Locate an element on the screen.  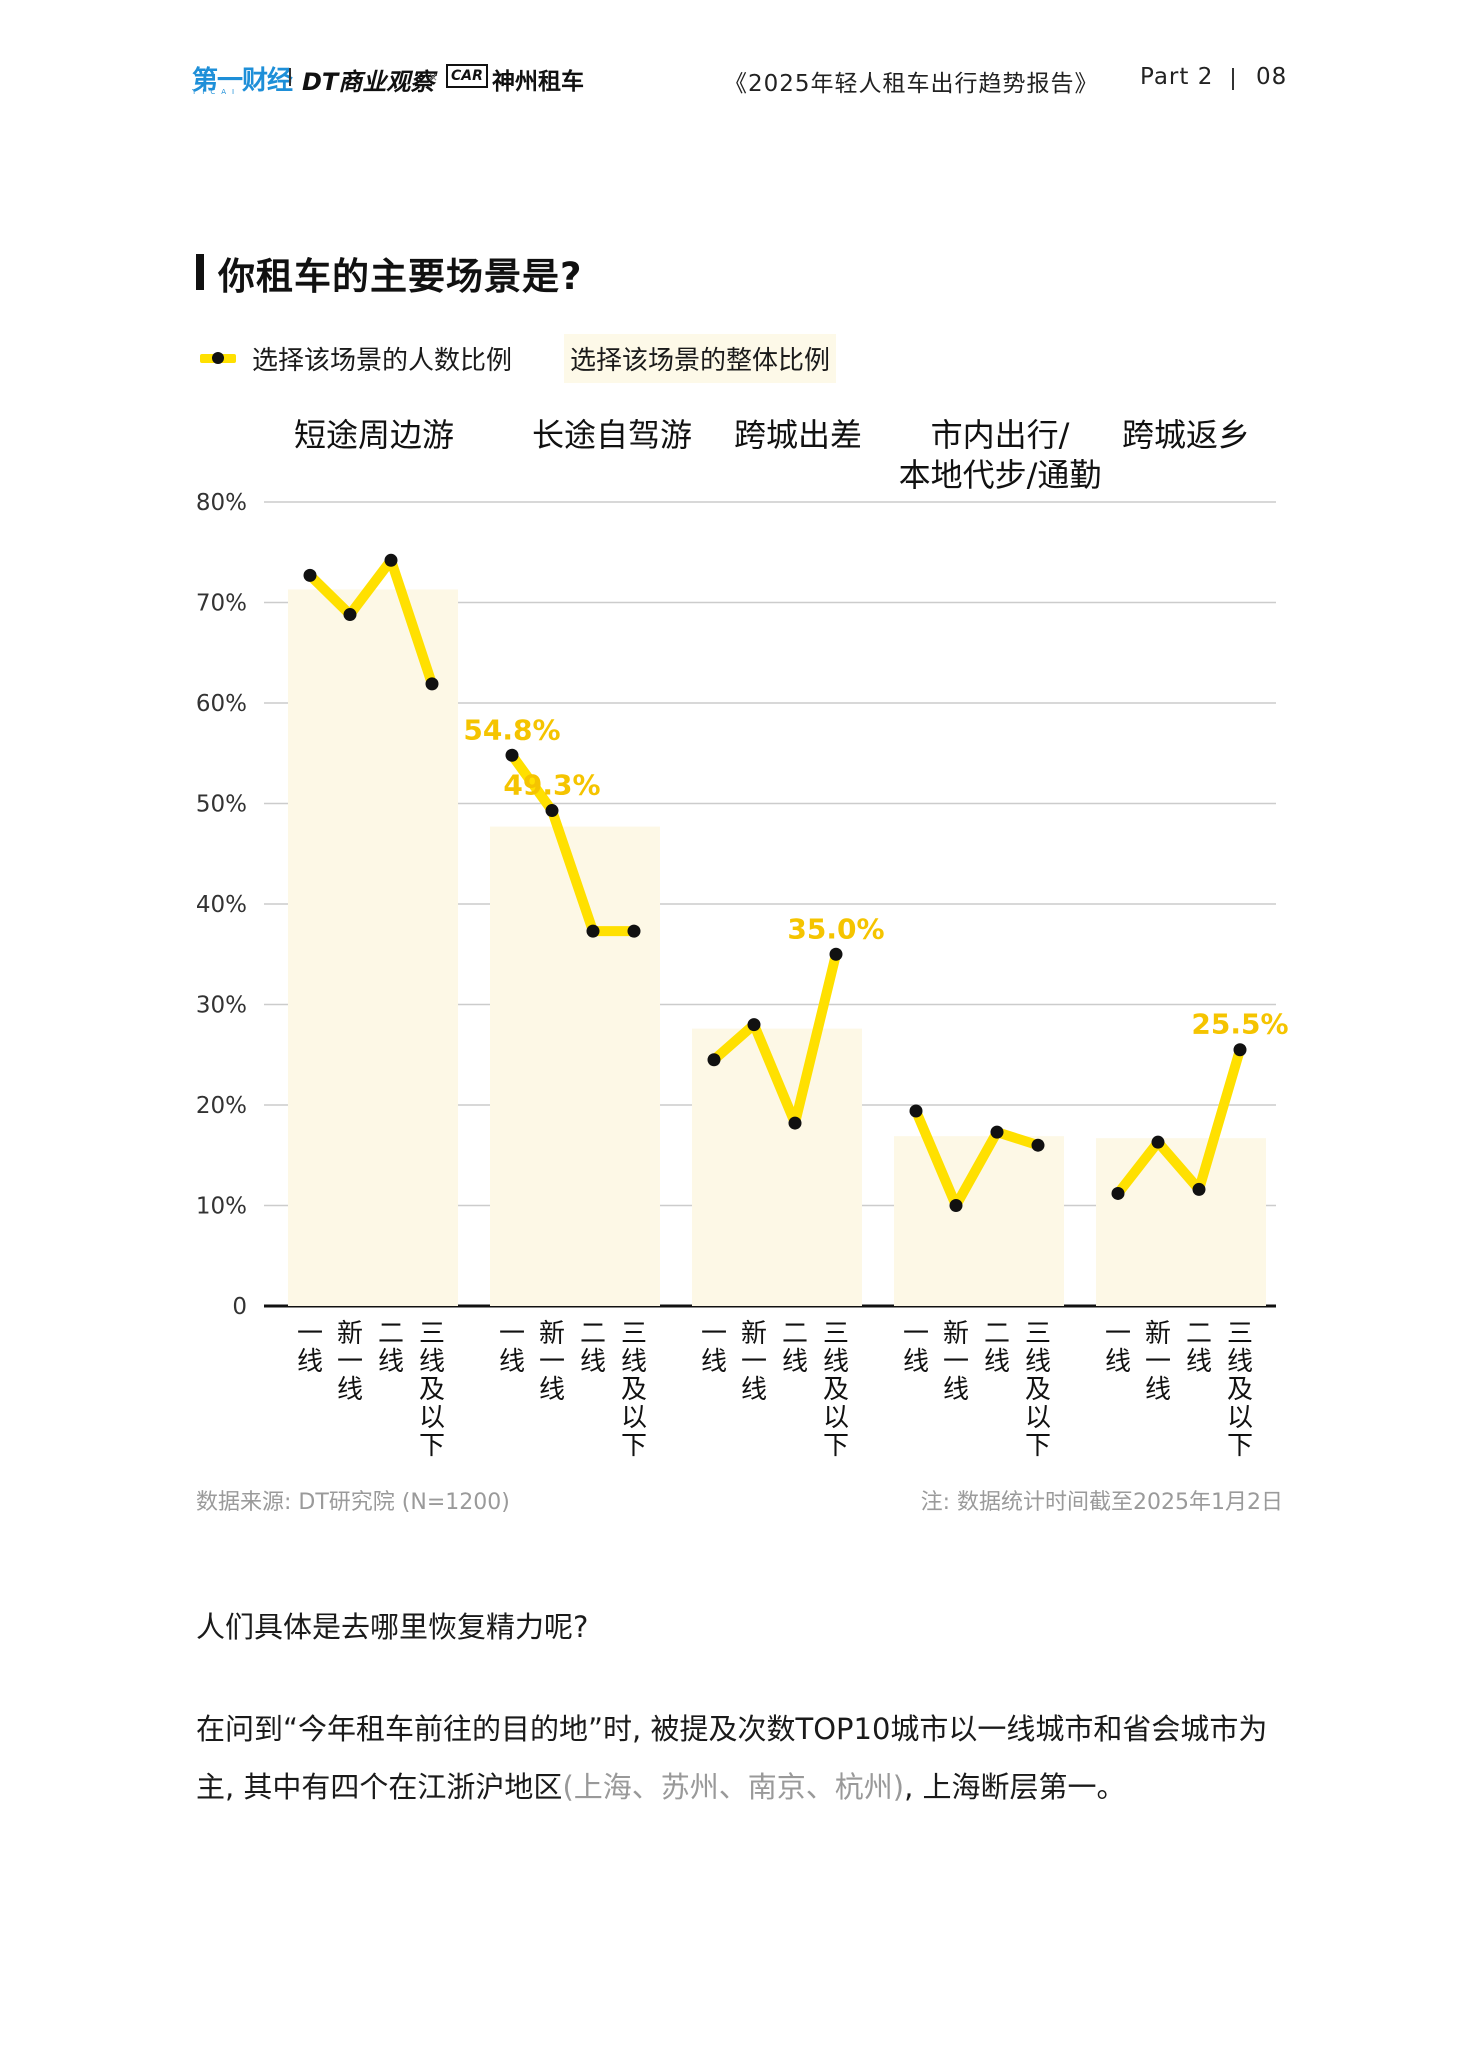
logo-divider is located at coordinates (290, 77).